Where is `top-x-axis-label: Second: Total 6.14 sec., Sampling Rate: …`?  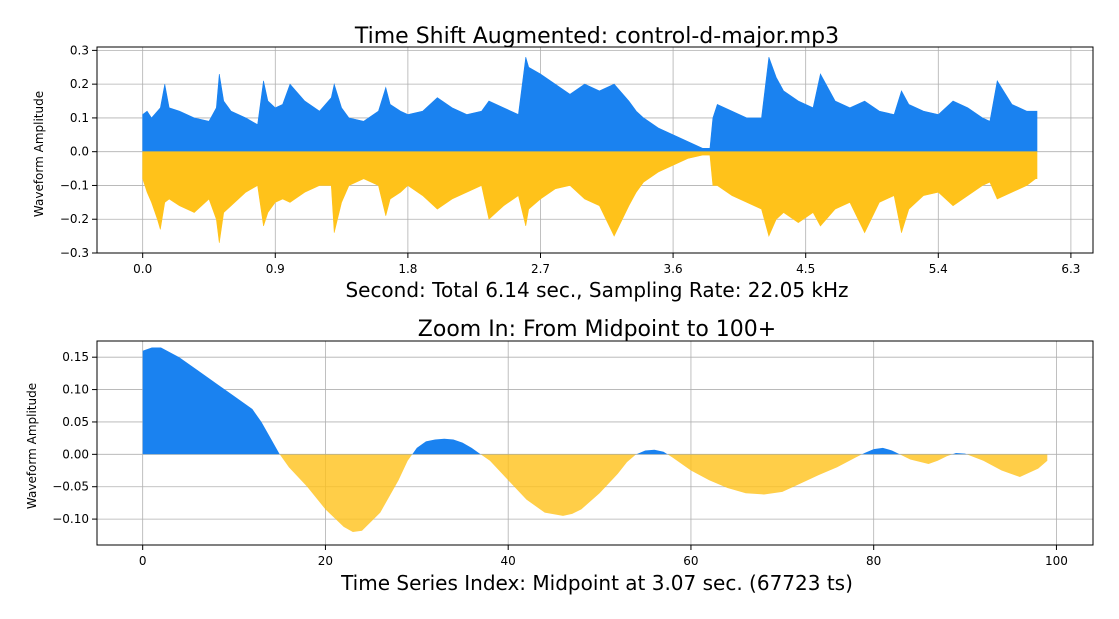
top-x-axis-label: Second: Total 6.14 sec., Sampling Rate: … is located at coordinates (596, 290).